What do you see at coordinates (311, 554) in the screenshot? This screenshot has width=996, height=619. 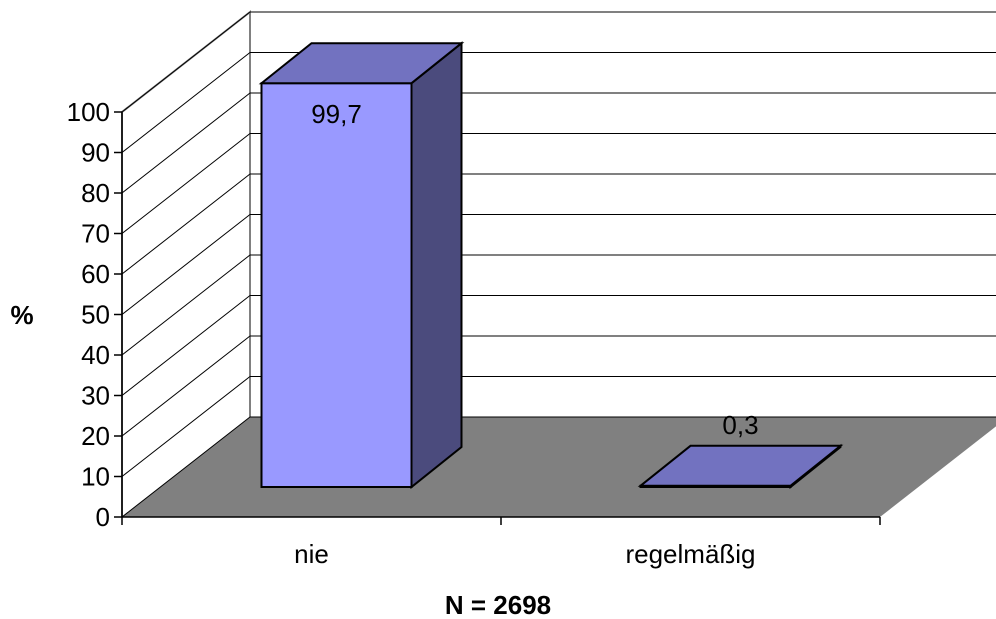 I see `category-label: nie` at bounding box center [311, 554].